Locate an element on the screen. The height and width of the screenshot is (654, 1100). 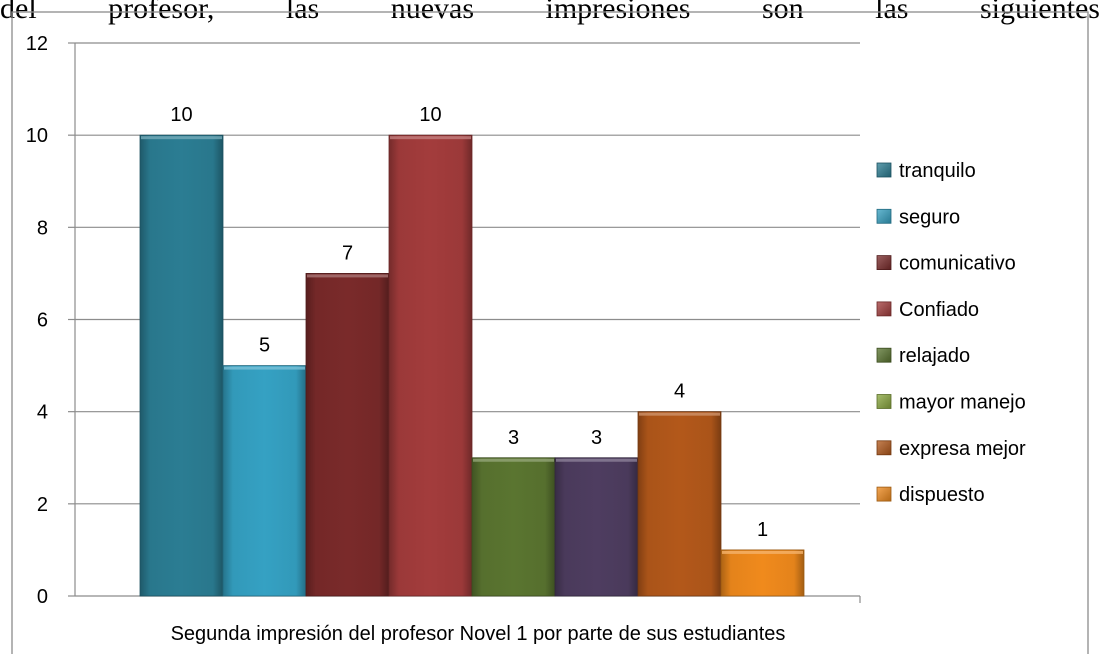
legend-label: expresa mejor is located at coordinates (962, 449).